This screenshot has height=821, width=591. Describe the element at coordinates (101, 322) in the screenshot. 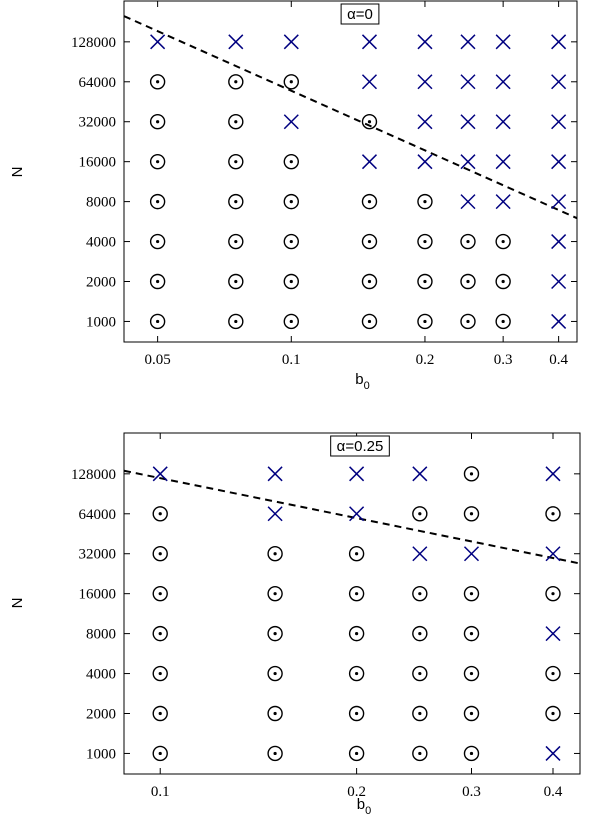

I see `y-tick-label: 1000` at that location.